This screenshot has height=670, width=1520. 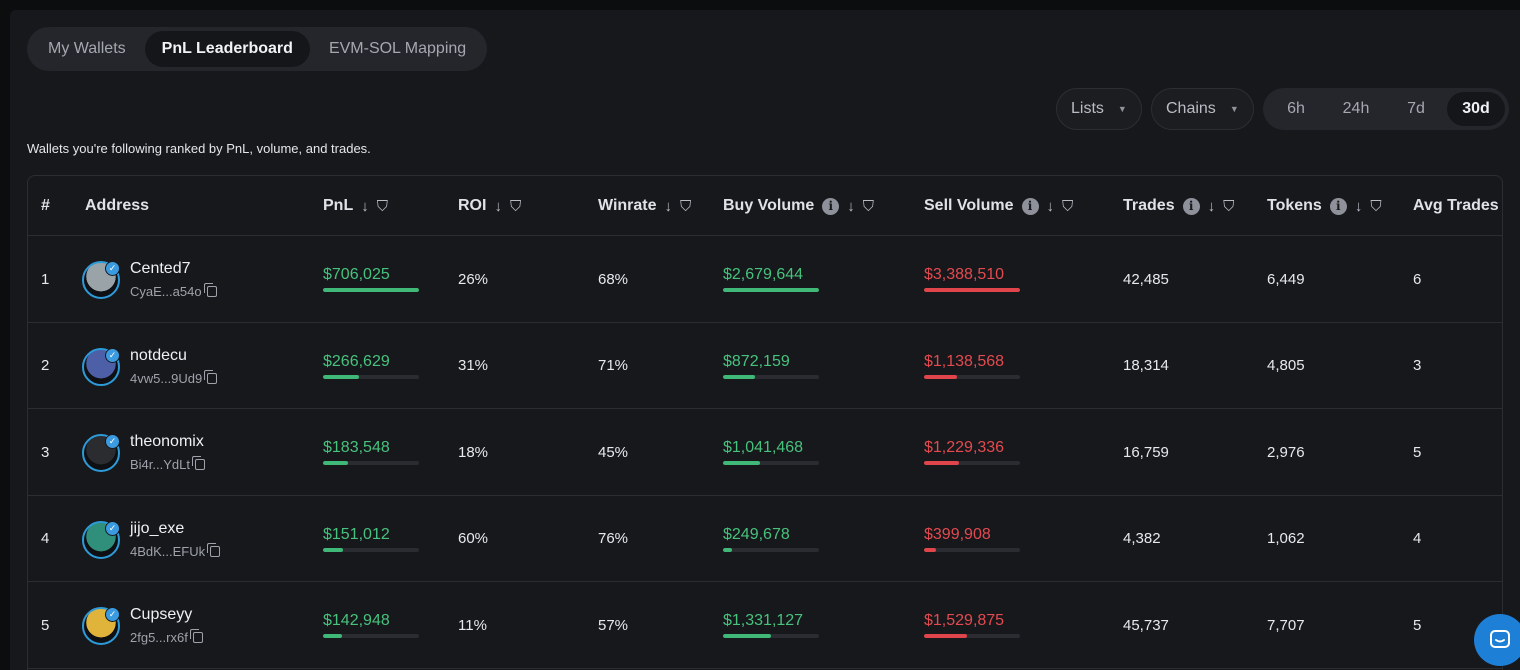 What do you see at coordinates (1416, 108) in the screenshot?
I see `timeframe-7d: 7d` at bounding box center [1416, 108].